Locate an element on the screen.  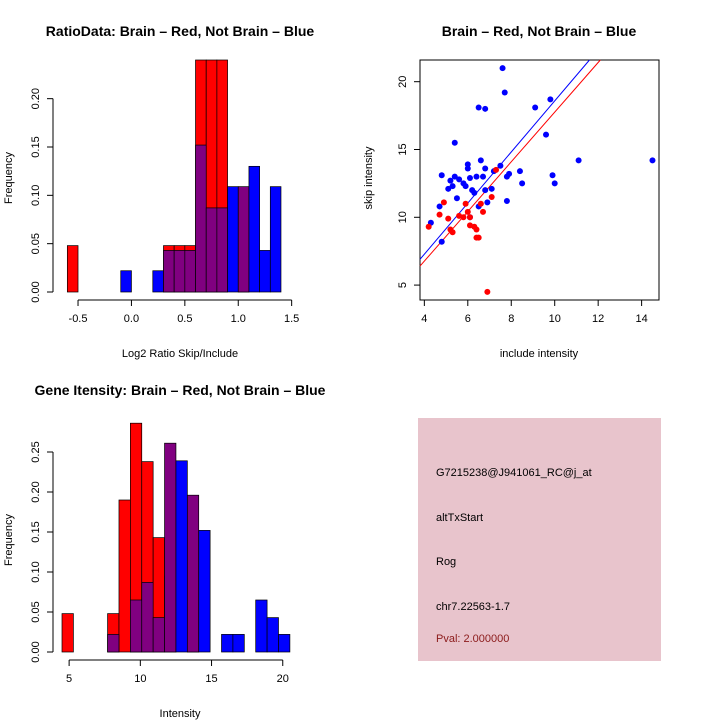
event-type-text: altTxStart is located at coordinates (459, 518).